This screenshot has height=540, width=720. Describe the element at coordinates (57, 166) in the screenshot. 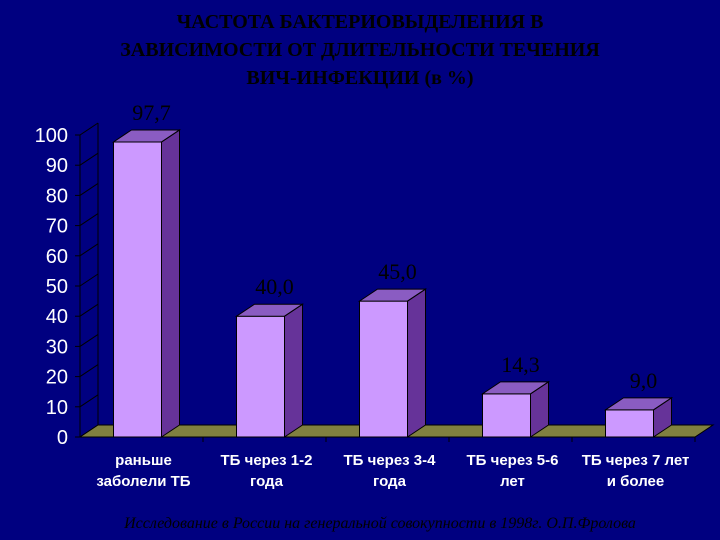

I see `y-tick-label: 90` at that location.